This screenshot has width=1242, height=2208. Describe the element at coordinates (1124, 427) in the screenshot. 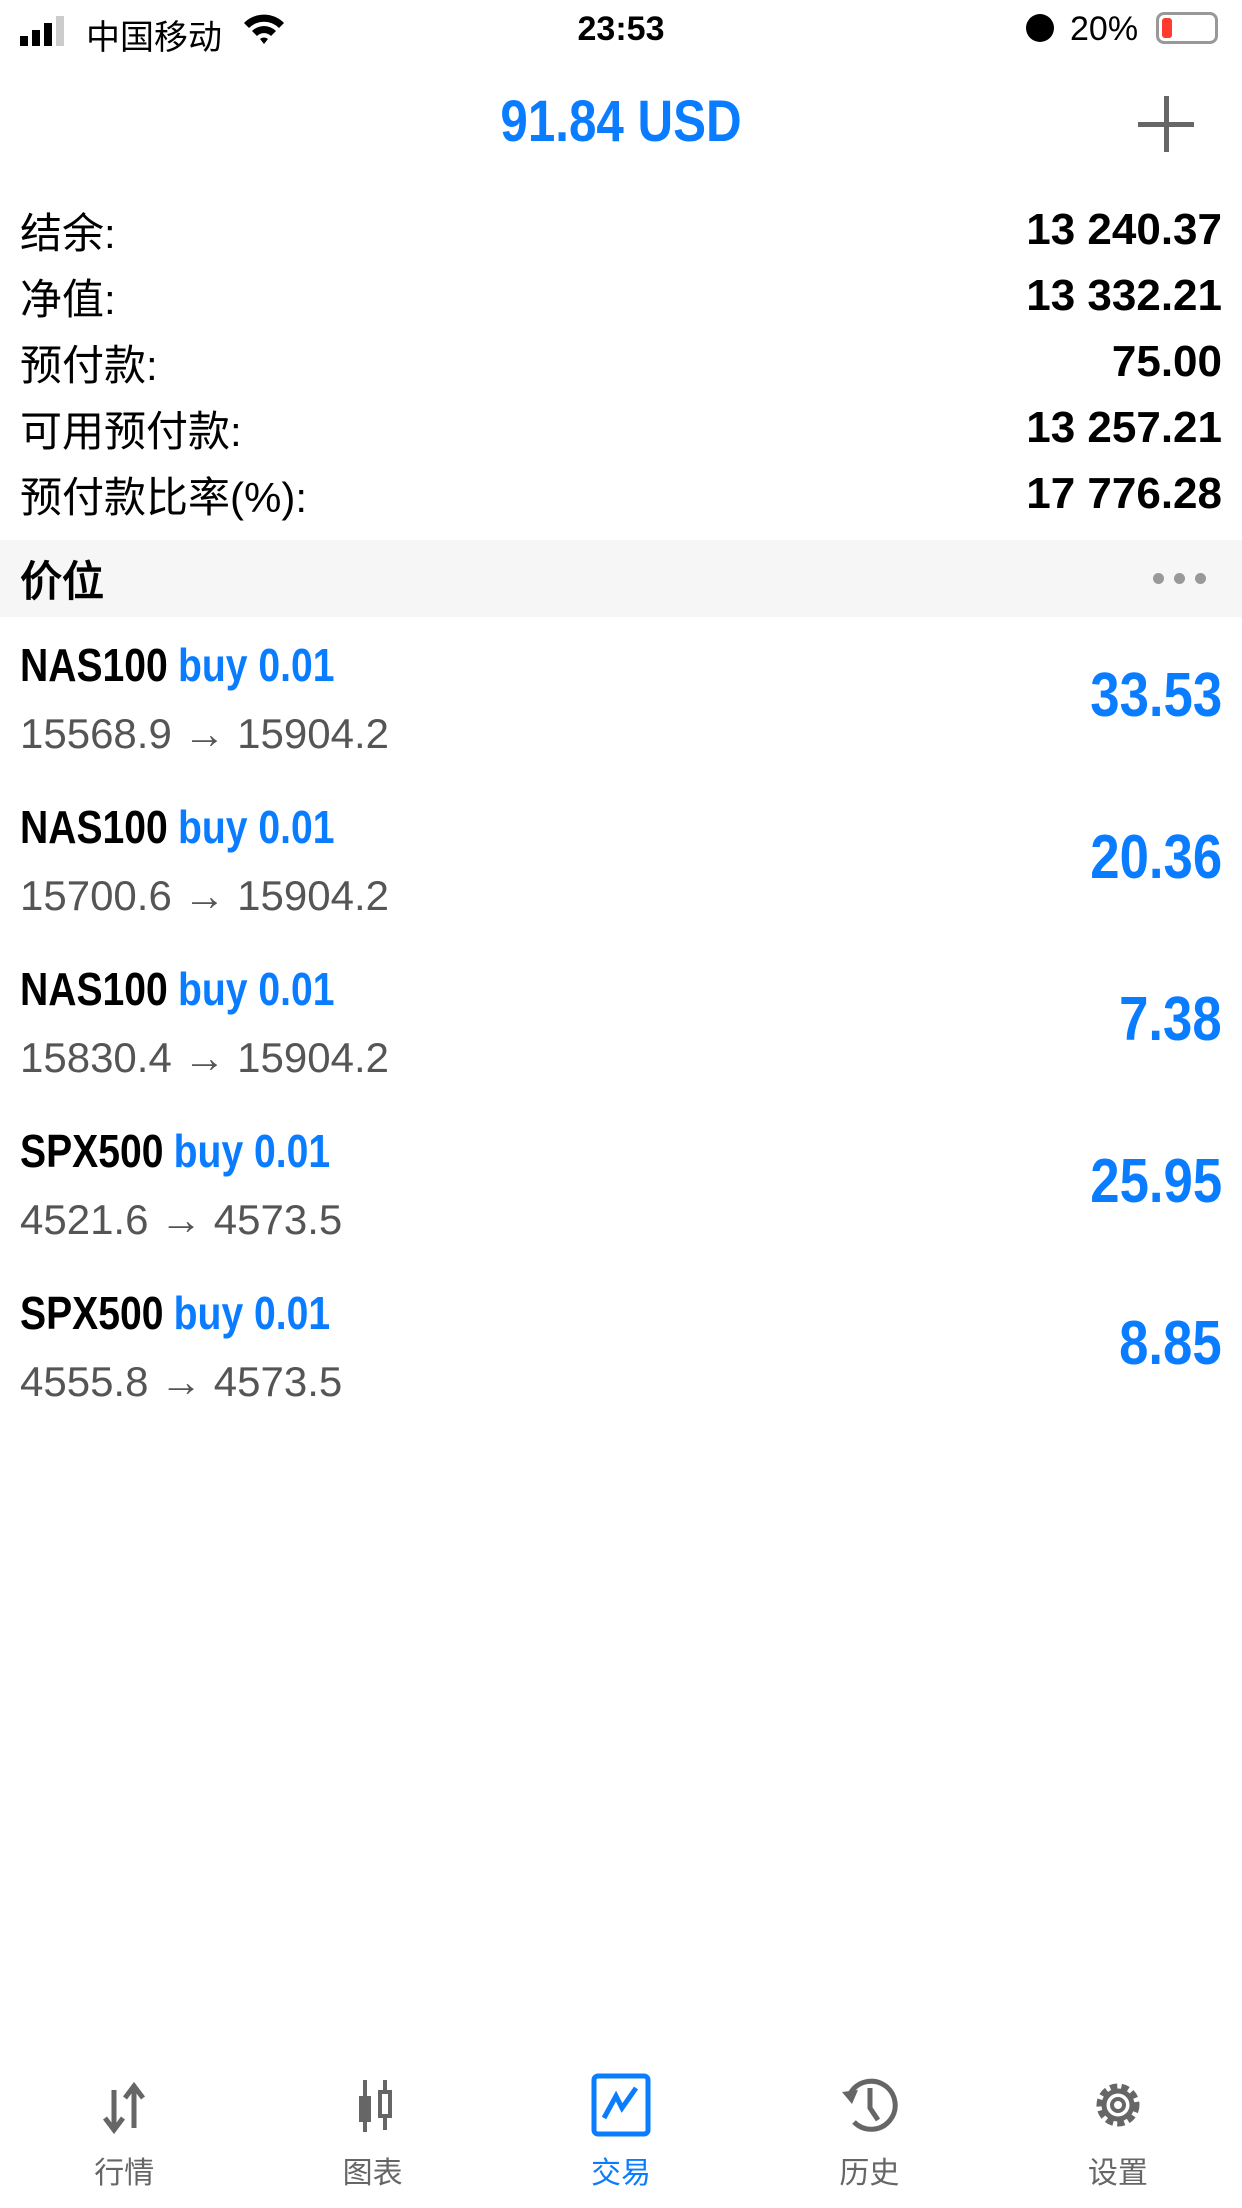

I see `account-value: 13 257.21` at that location.